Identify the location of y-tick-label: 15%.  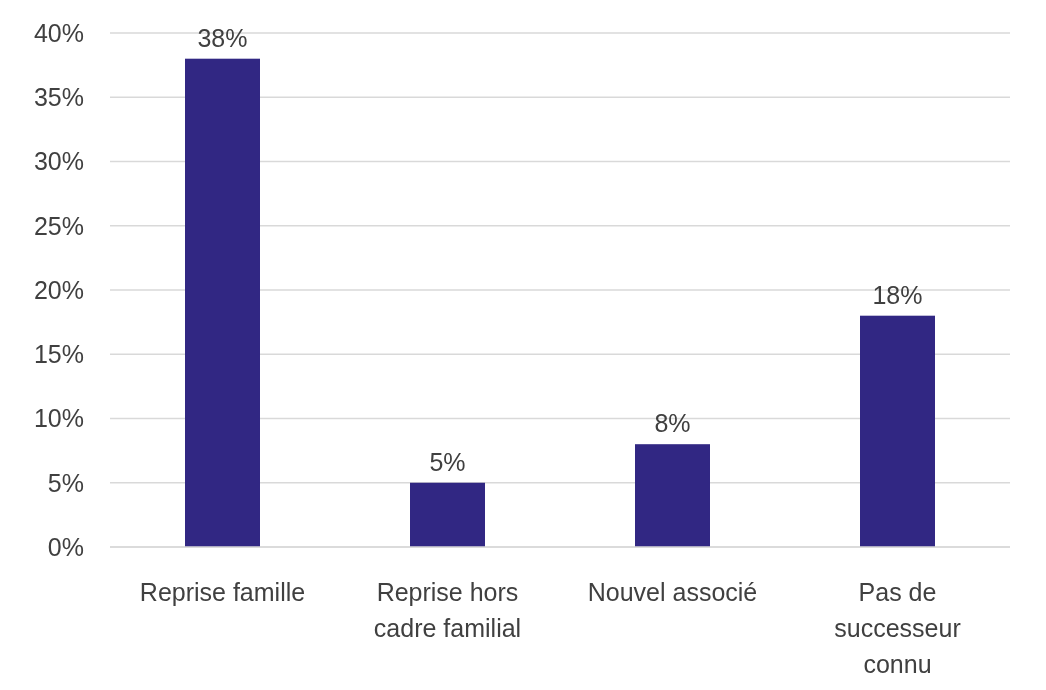
(58, 354).